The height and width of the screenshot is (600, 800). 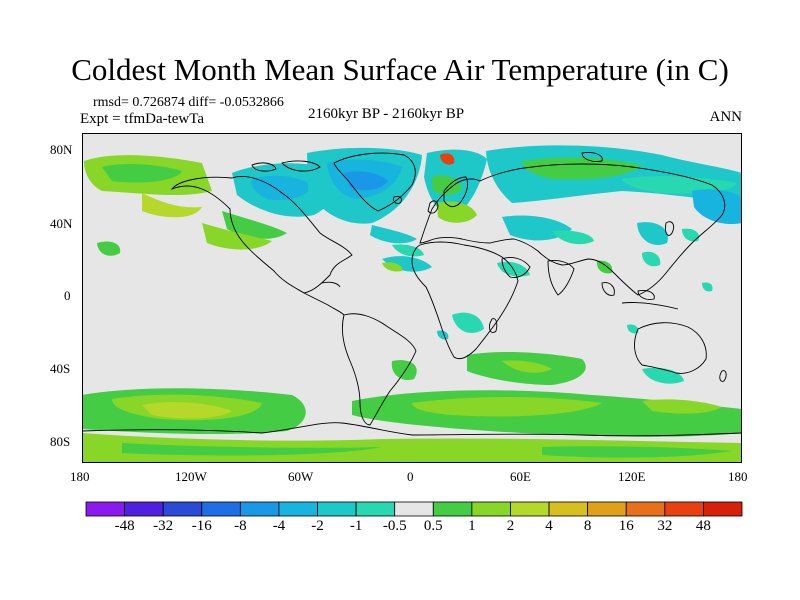 What do you see at coordinates (163, 526) in the screenshot?
I see `colorbar-label: -32` at bounding box center [163, 526].